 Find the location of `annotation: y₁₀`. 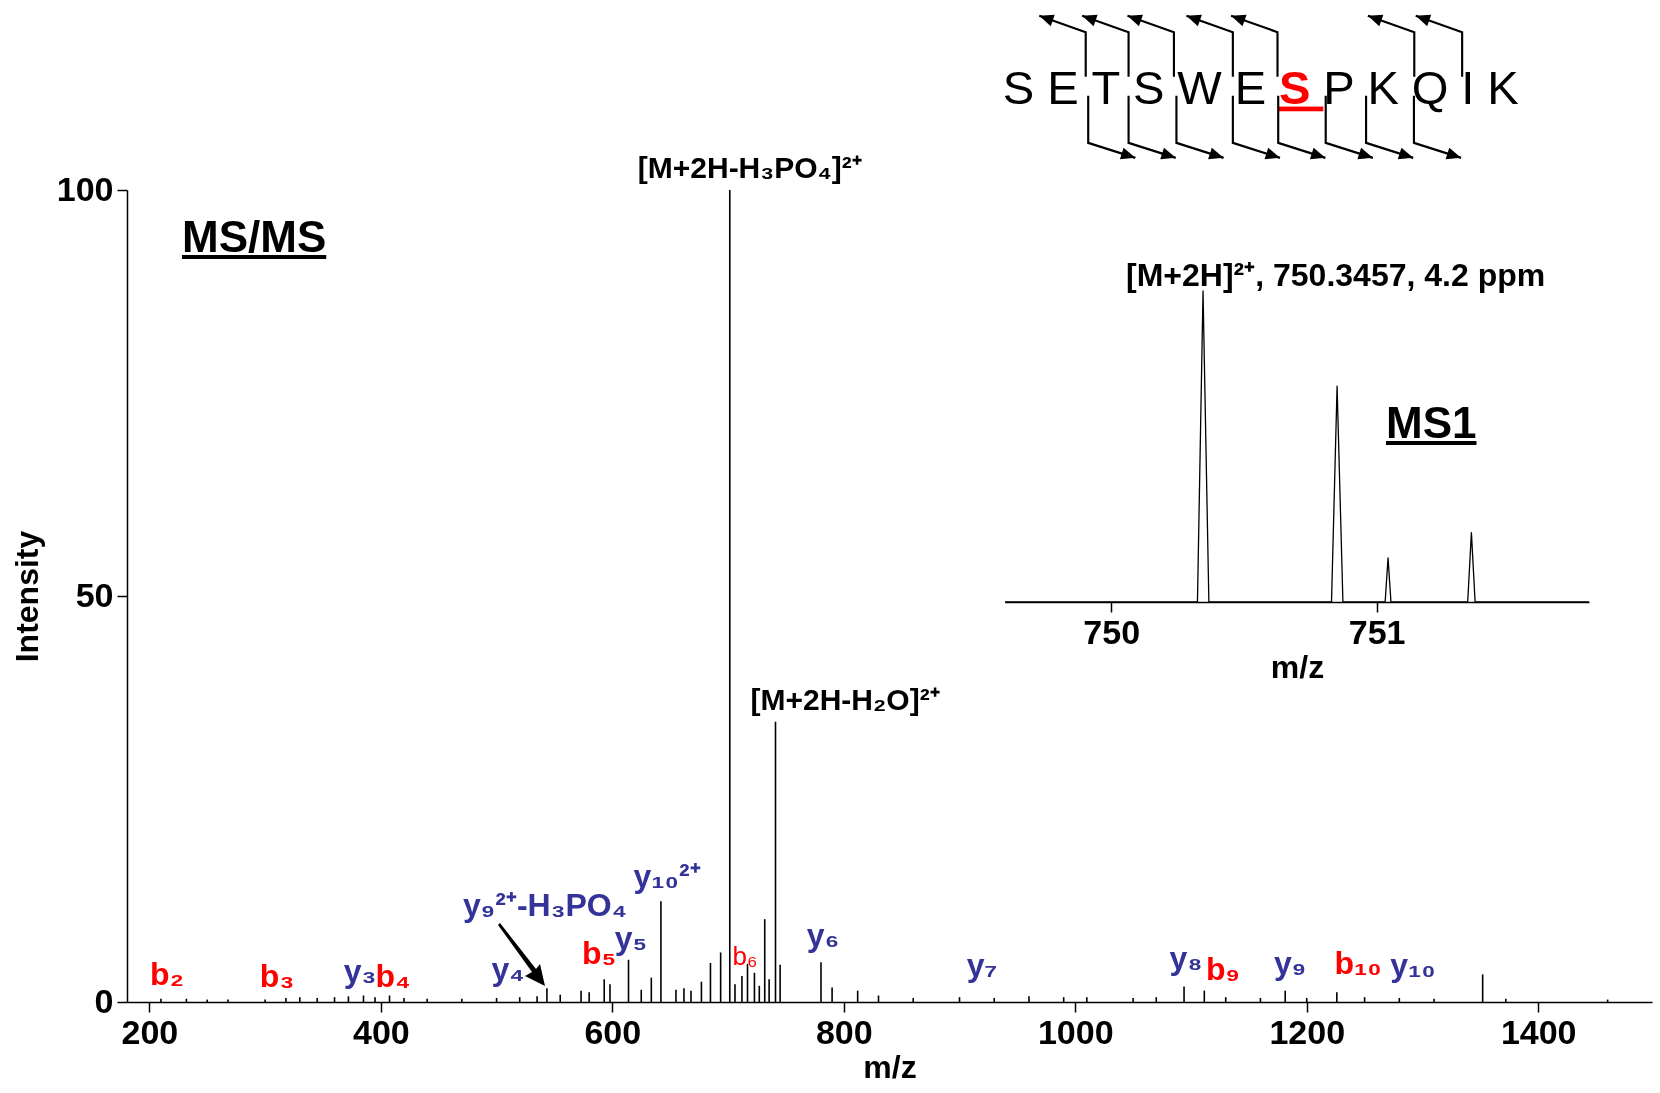

annotation: y₁₀ is located at coordinates (1413, 965).